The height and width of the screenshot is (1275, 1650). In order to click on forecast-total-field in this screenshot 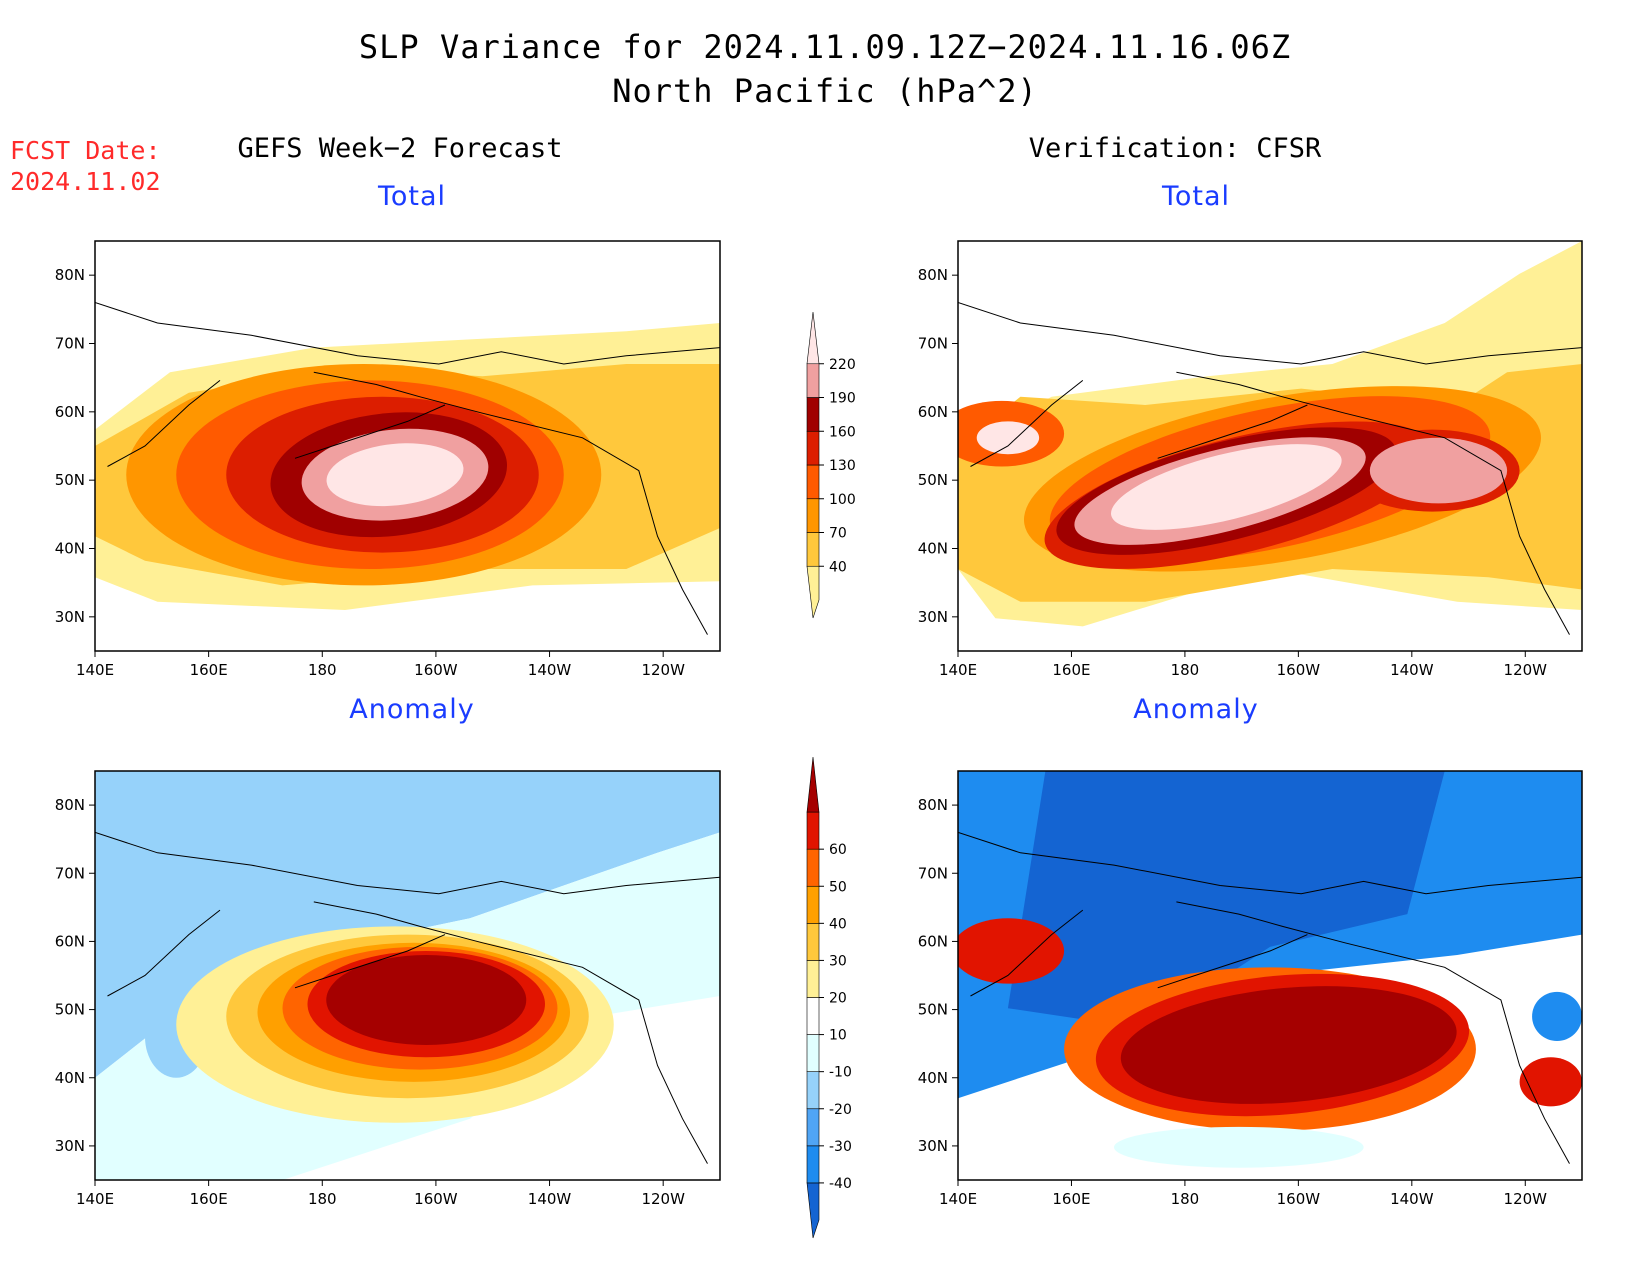, I will do `click(407, 446)`.